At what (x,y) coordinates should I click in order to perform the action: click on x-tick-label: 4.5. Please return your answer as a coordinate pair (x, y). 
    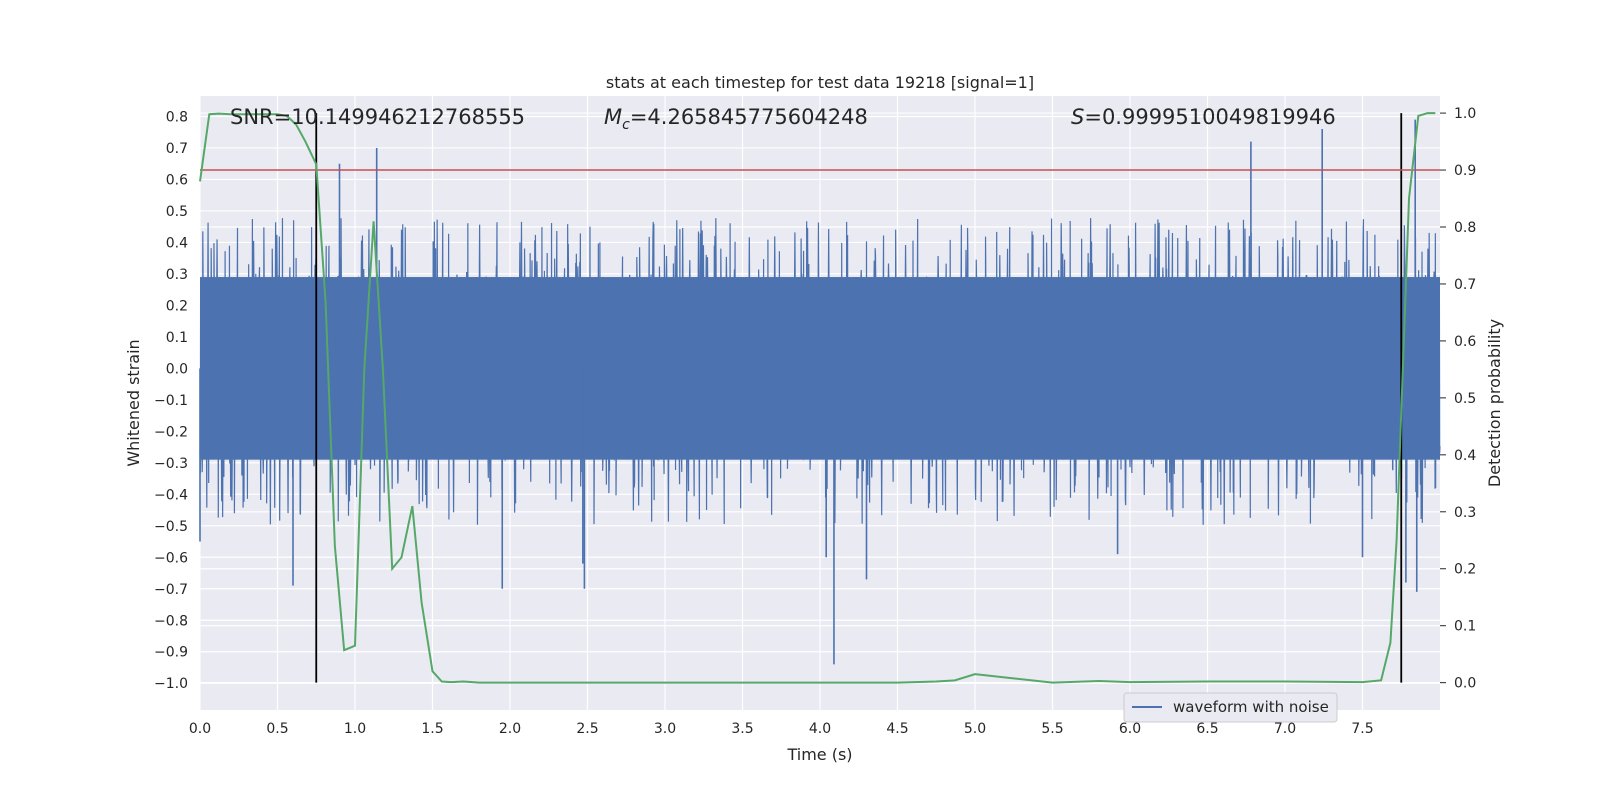
    Looking at the image, I should click on (897, 729).